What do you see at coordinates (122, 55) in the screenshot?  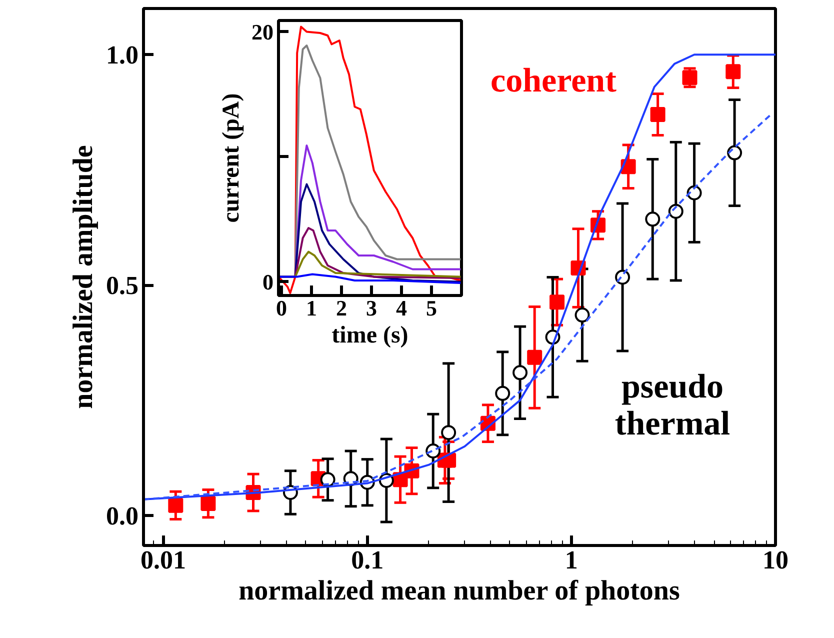 I see `y-tick-label: 1.0` at bounding box center [122, 55].